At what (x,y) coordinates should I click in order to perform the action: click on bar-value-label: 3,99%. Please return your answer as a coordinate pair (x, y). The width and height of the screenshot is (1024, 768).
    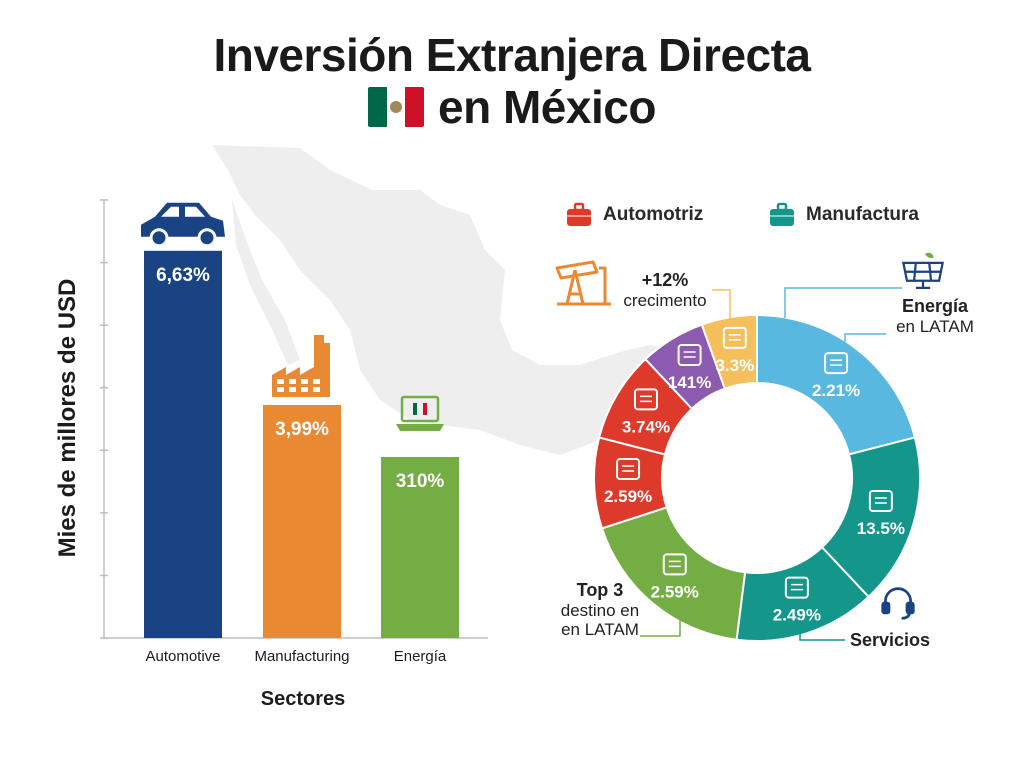
    Looking at the image, I should click on (302, 429).